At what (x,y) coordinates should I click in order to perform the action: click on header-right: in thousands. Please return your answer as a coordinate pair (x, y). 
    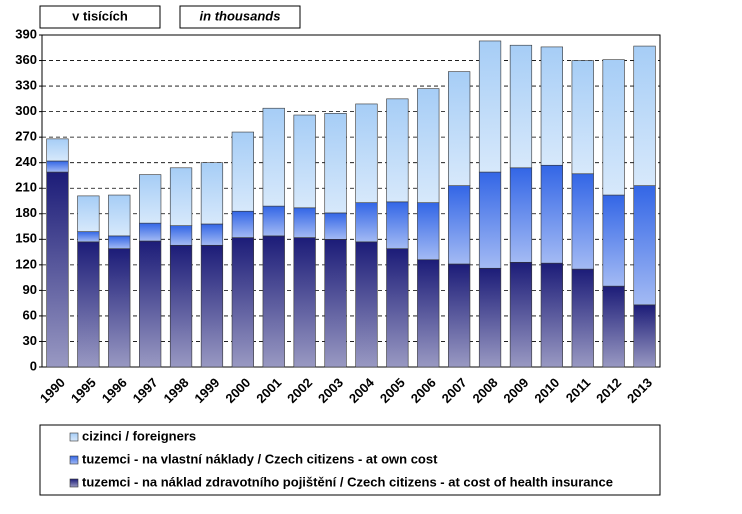
    Looking at the image, I should click on (240, 15).